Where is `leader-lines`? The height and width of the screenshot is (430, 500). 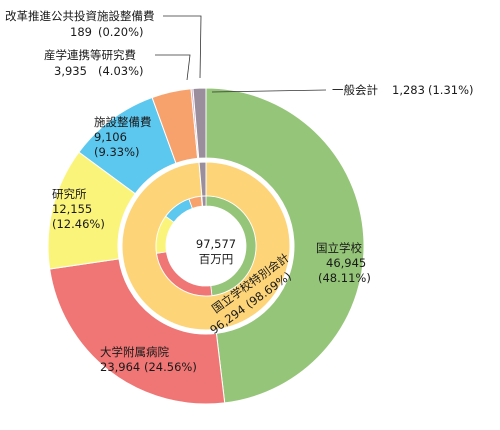
leader-lines is located at coordinates (241, 54).